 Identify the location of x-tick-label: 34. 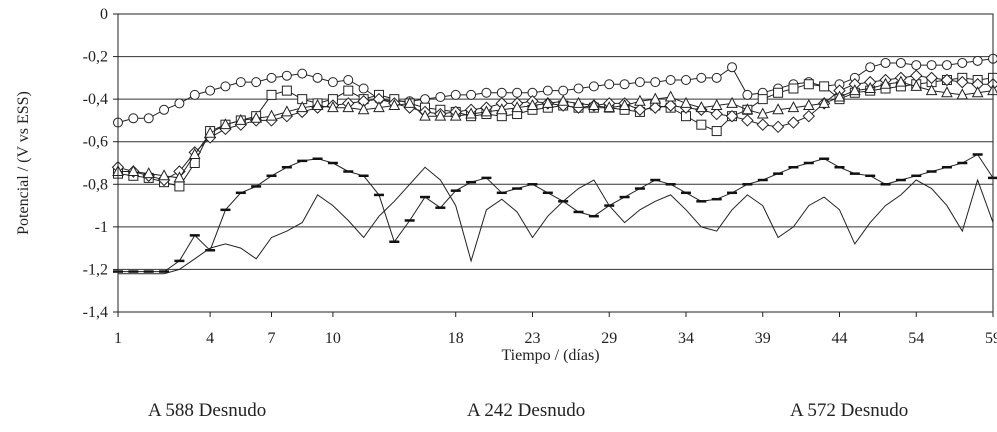
(686, 338).